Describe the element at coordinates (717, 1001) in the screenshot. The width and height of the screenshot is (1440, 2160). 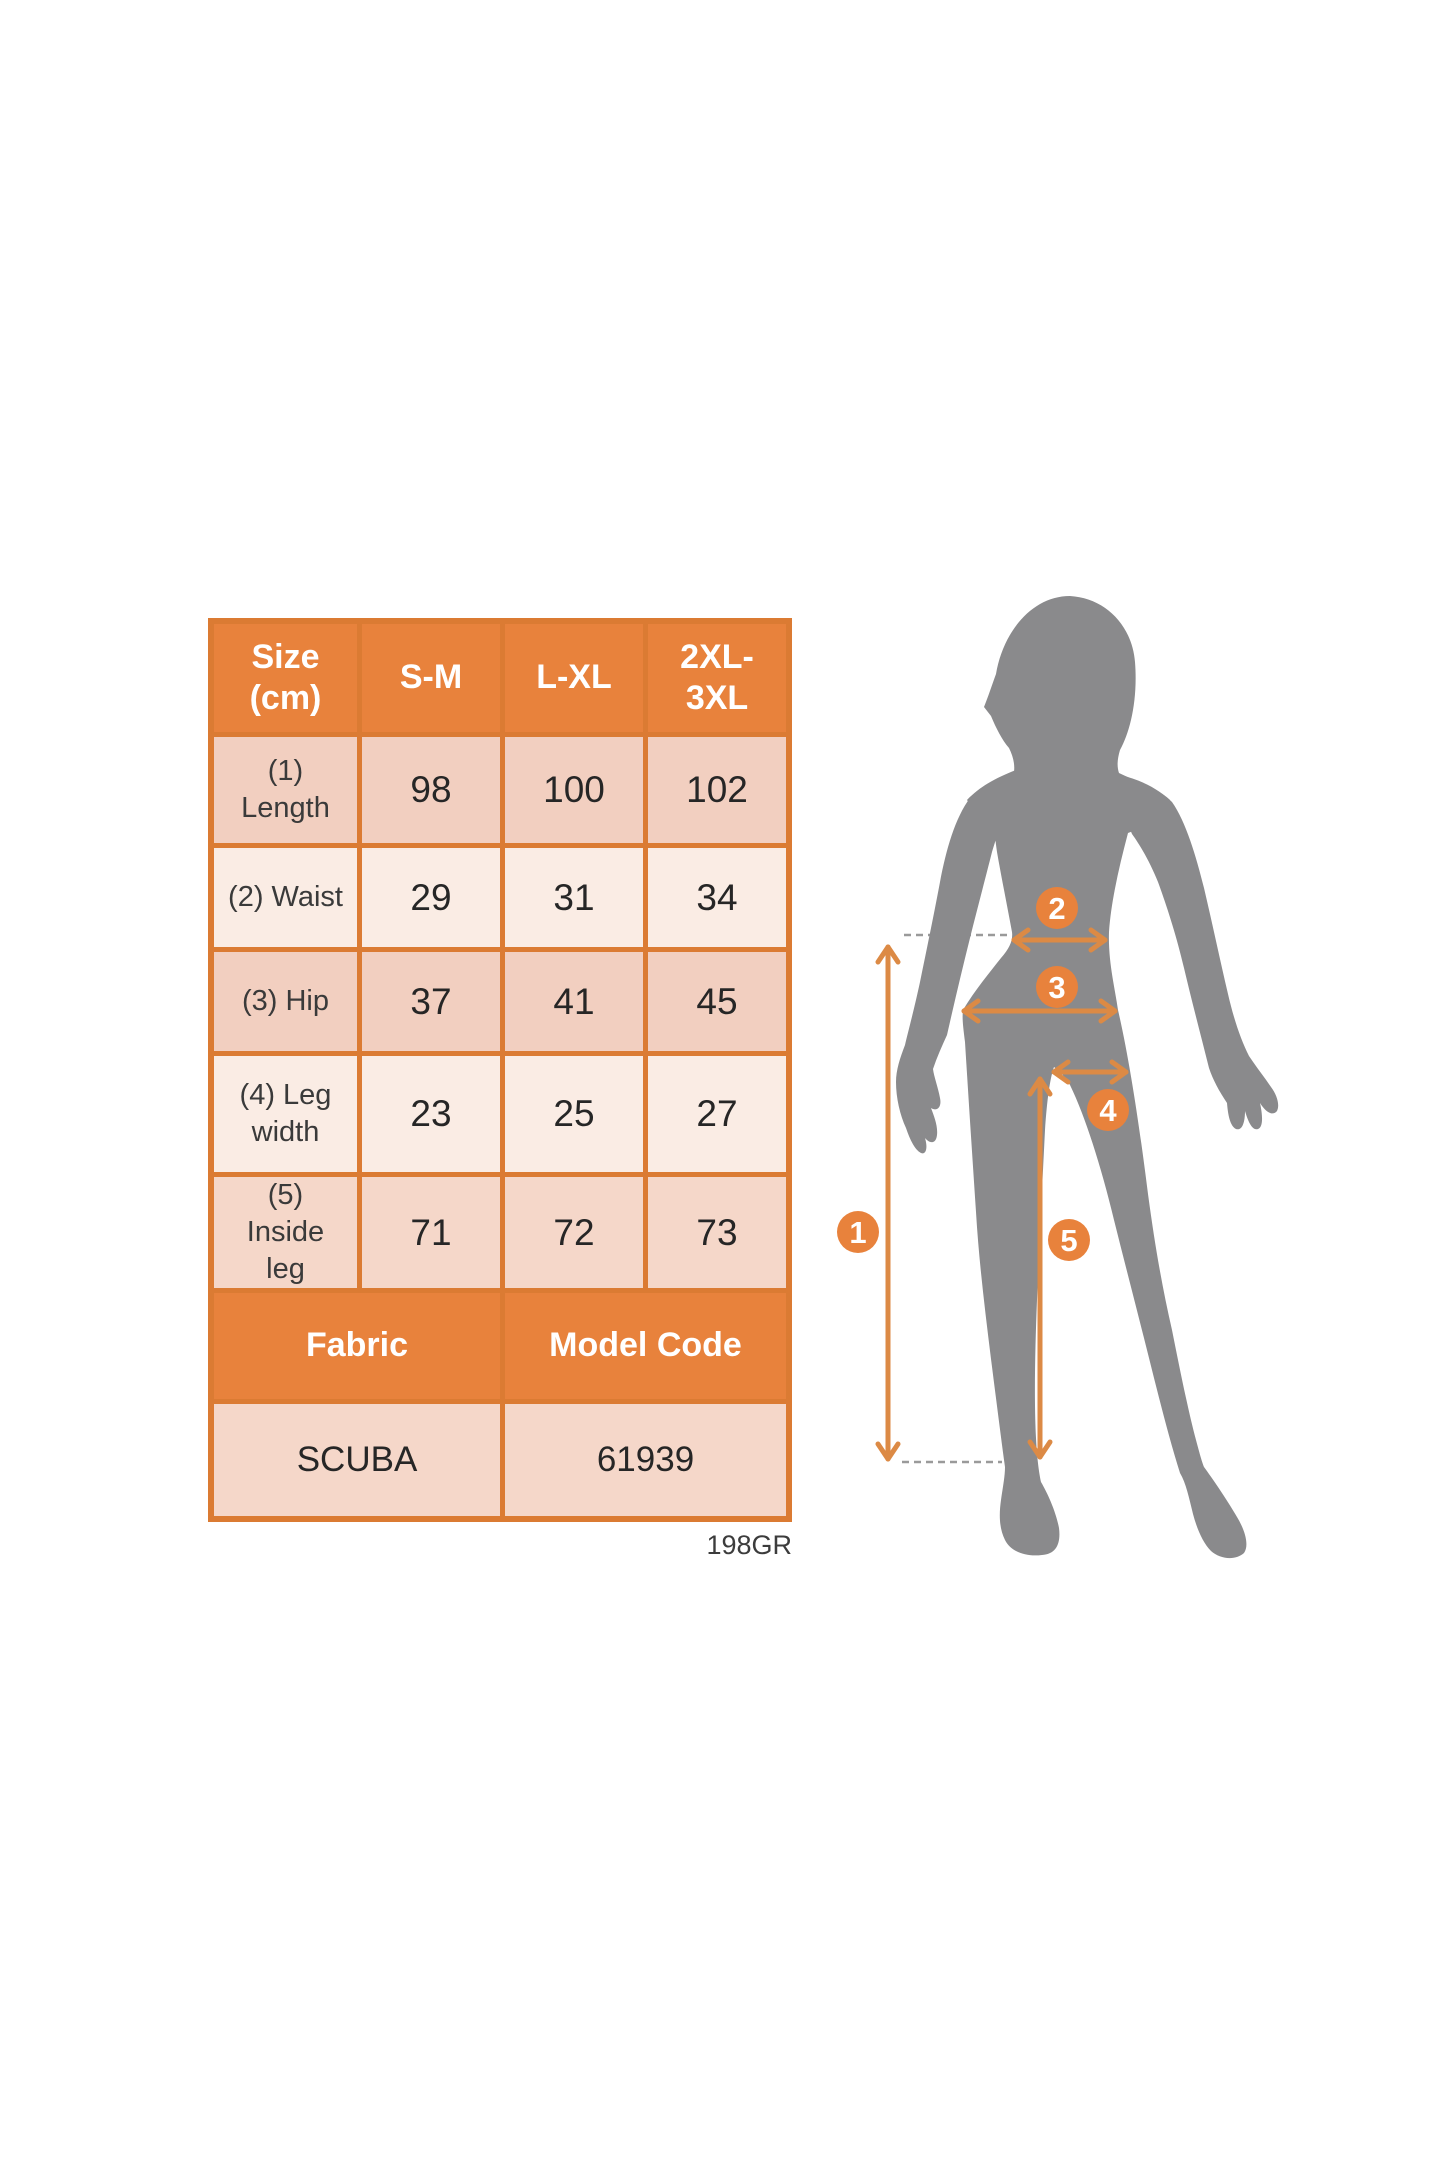
I see `value-hip-2xl: 45` at that location.